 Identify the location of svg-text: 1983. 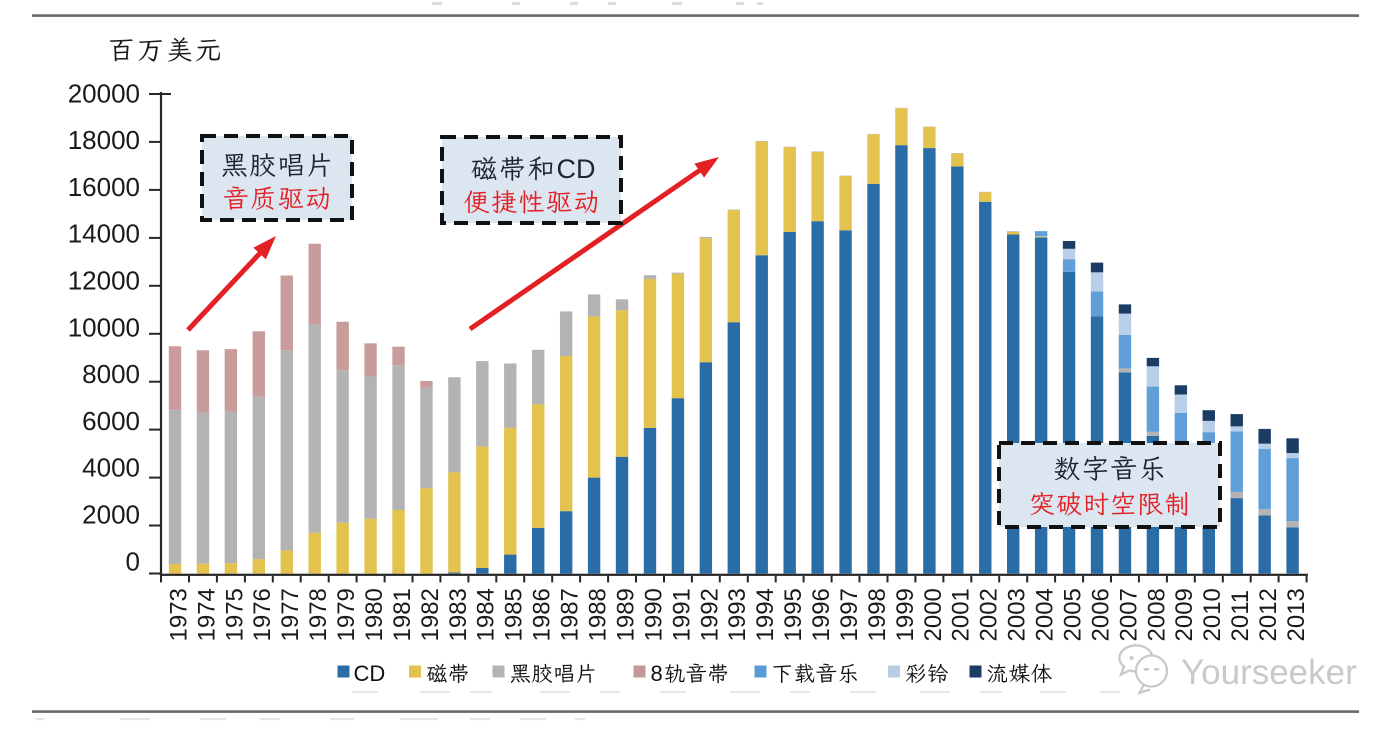
(458, 614).